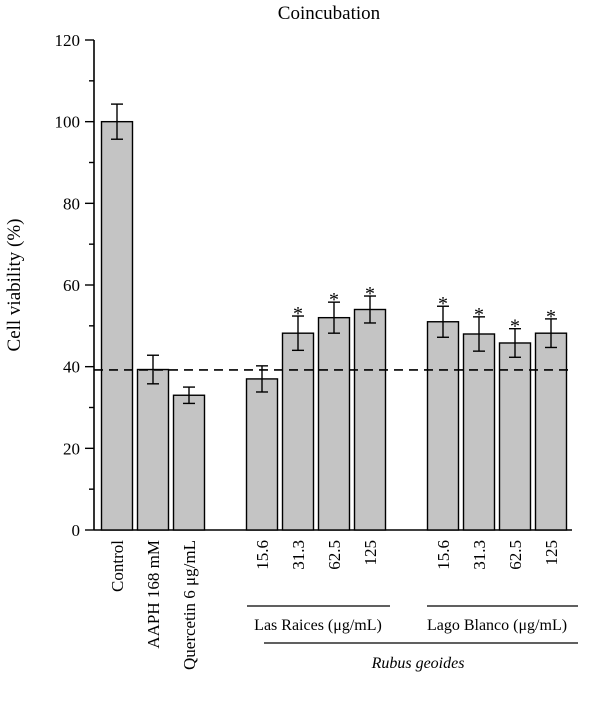  I want to click on species-label: Rubus geoides, so click(418, 663).